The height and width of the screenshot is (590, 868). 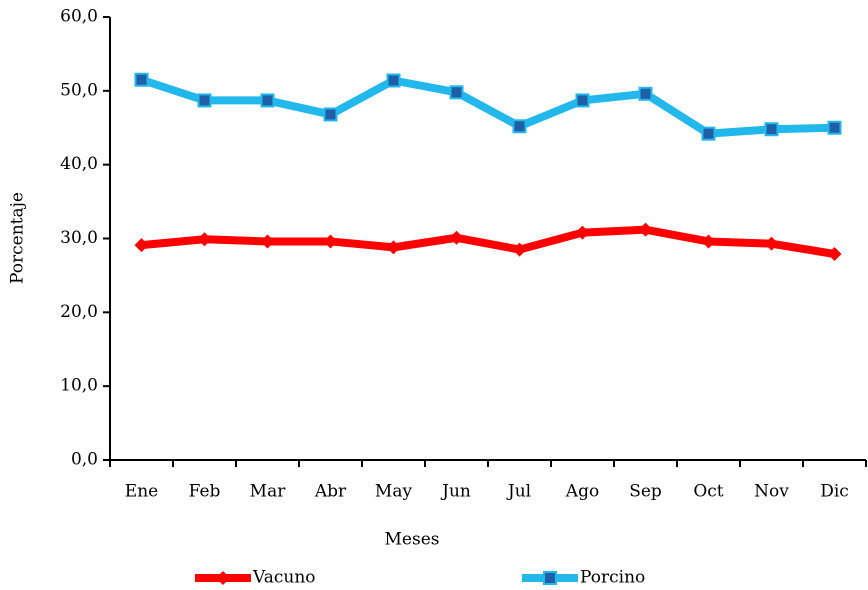 What do you see at coordinates (141, 492) in the screenshot?
I see `x-tick-label: Ene` at bounding box center [141, 492].